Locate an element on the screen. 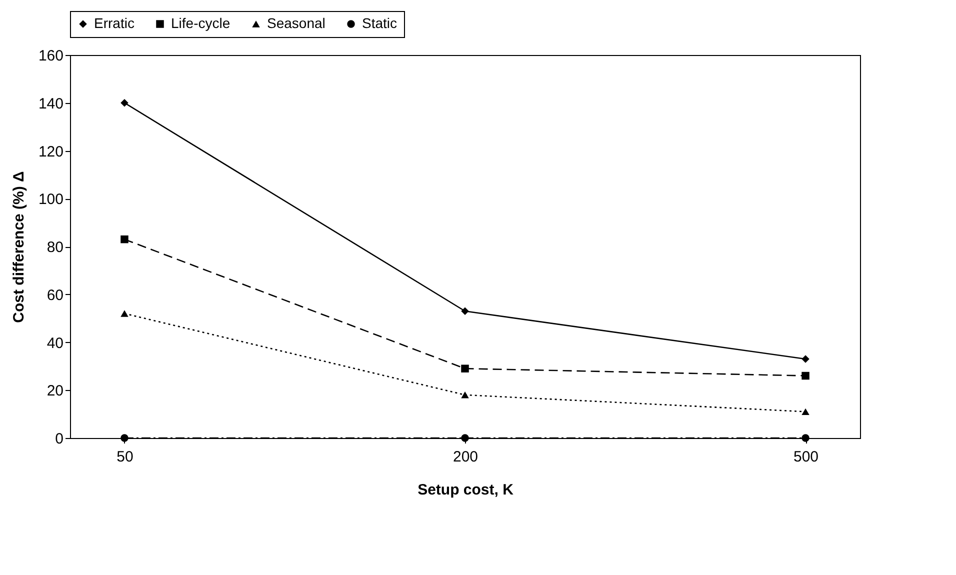 The height and width of the screenshot is (575, 956). y-tick-label: 40 is located at coordinates (55, 343).